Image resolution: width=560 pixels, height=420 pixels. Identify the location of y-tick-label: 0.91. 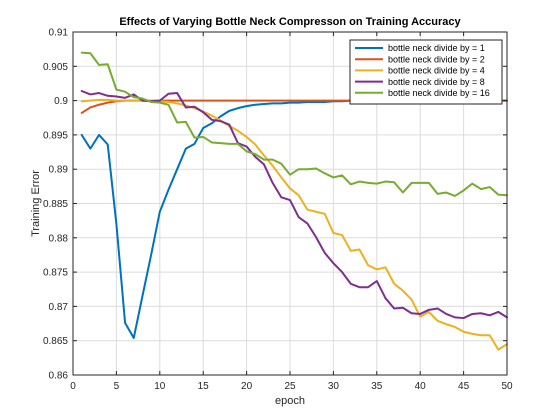
(59, 33).